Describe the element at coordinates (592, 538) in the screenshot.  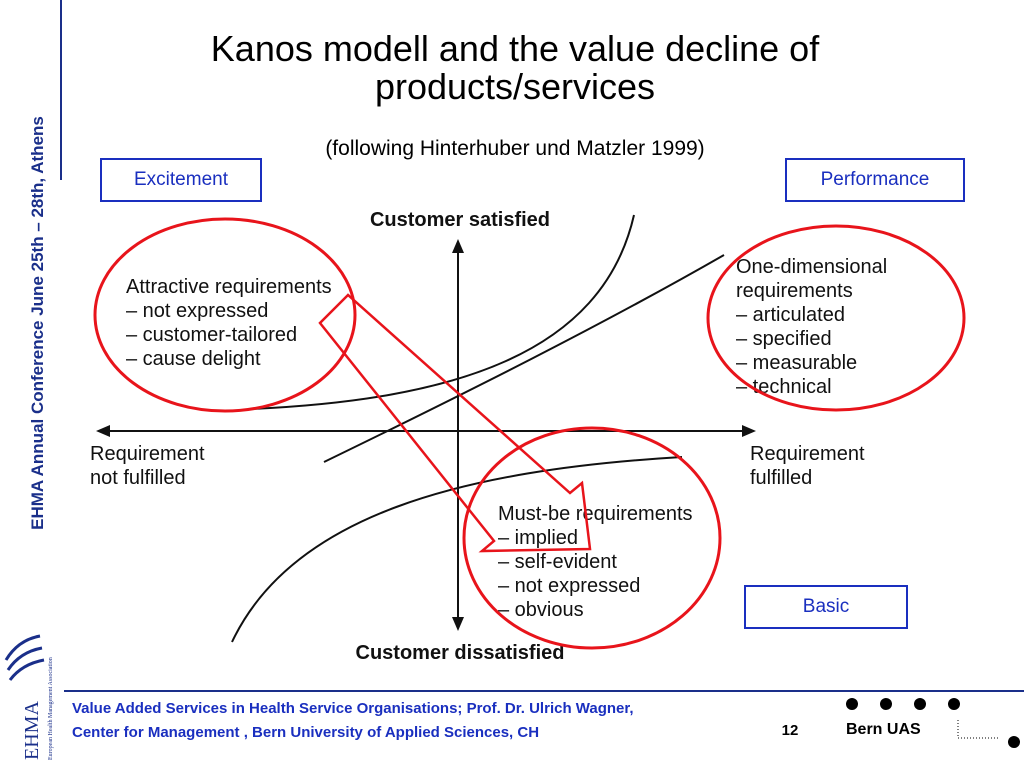
I see `must-be-ellipse` at that location.